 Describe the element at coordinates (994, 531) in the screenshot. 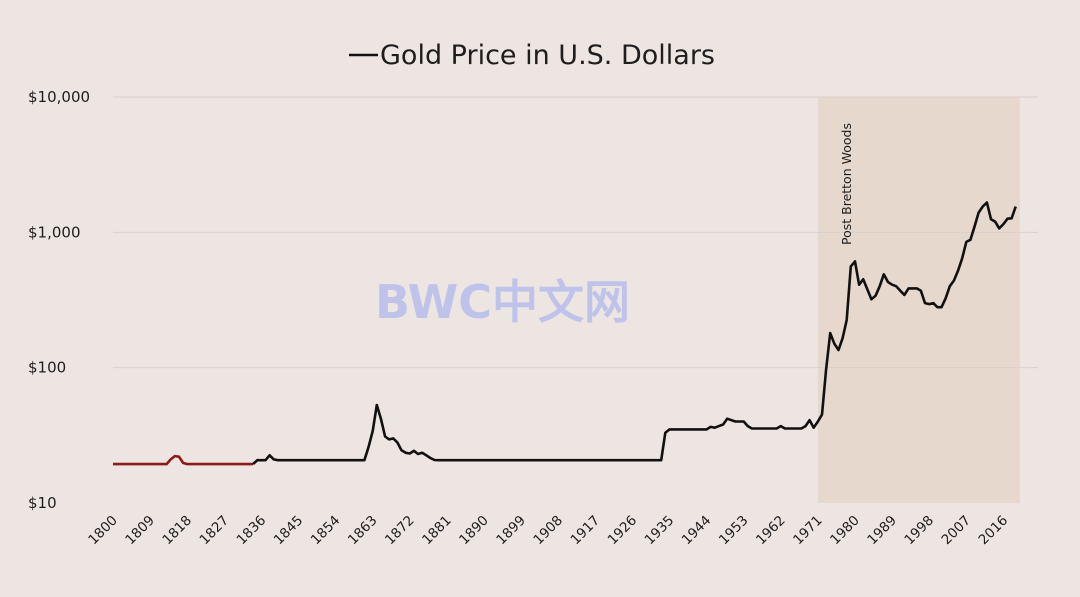

I see `x-tick-label: 2016` at that location.